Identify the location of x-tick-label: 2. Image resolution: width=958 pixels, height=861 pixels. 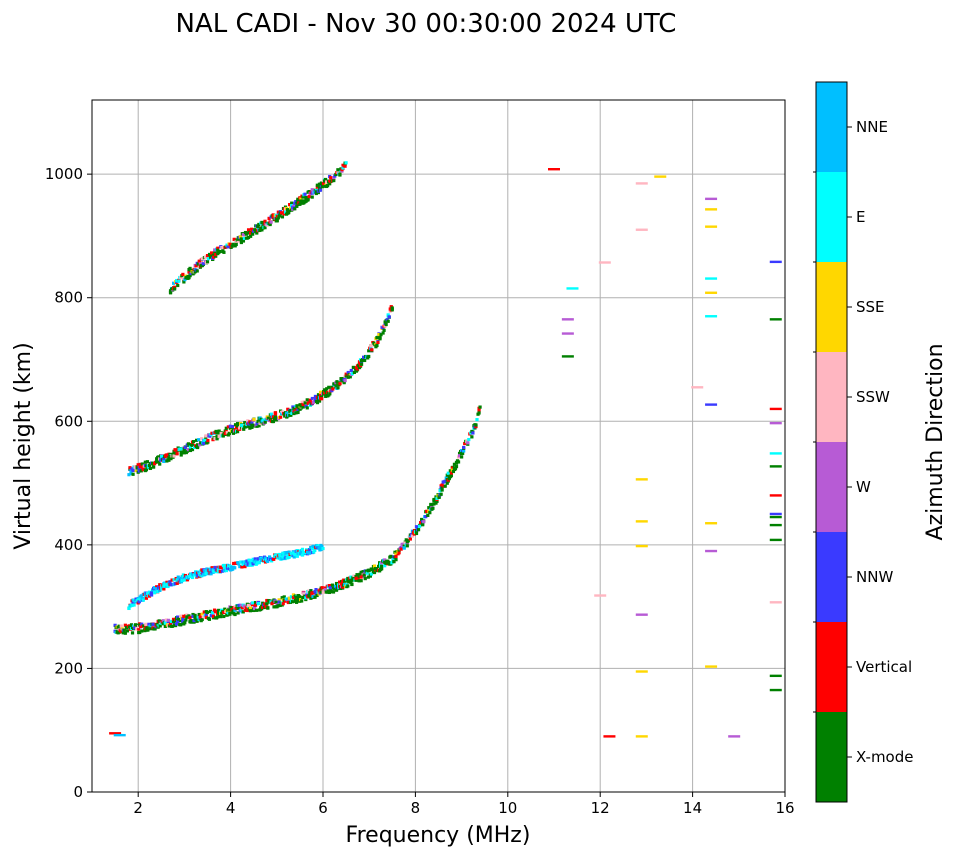
(138, 808).